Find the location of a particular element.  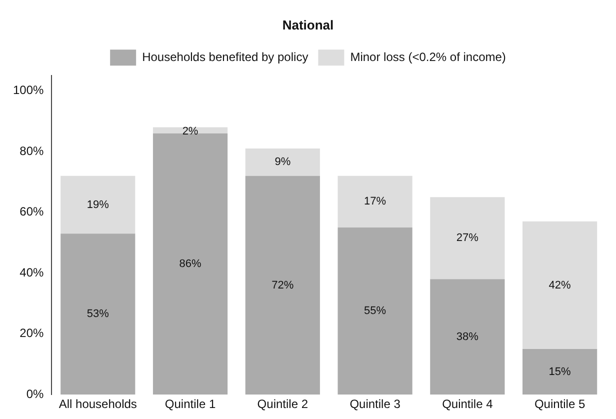

data-label: 38% is located at coordinates (467, 336).